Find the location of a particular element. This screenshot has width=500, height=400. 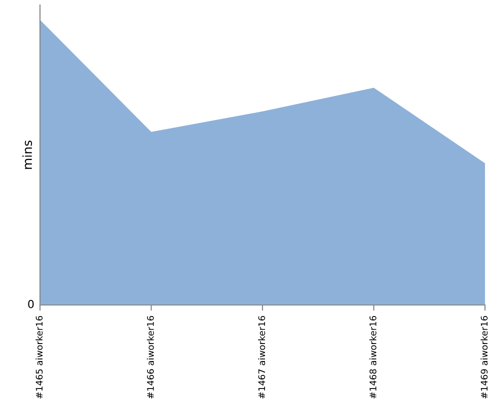

x-tick-label: #1467 aiworker16 is located at coordinates (262, 357).